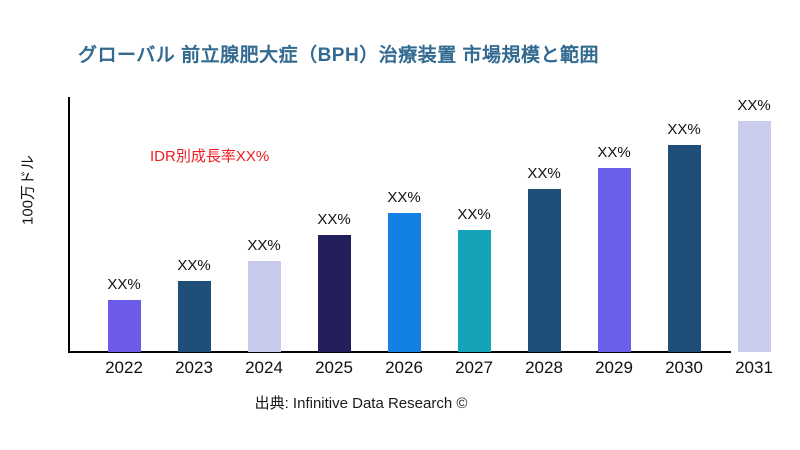 The image size is (800, 450). I want to click on x-tick-label: 2025, so click(334, 367).